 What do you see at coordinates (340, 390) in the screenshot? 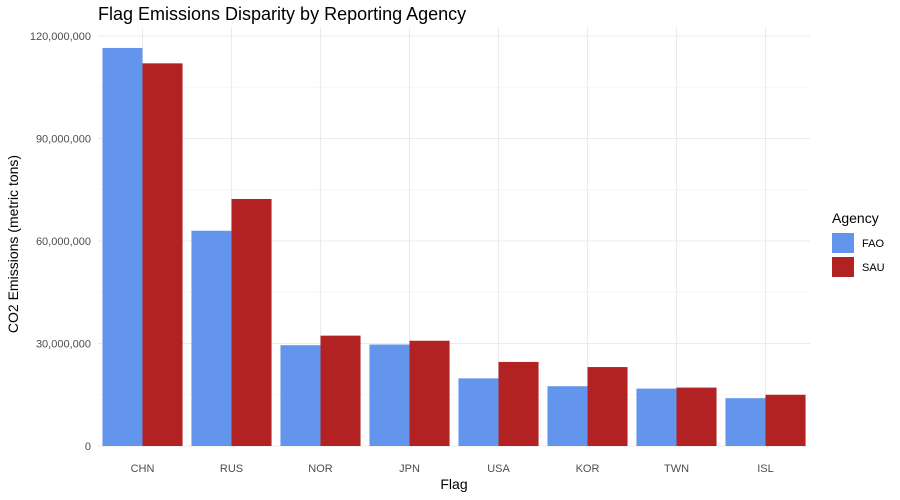
I see `bar-sau-nor` at bounding box center [340, 390].